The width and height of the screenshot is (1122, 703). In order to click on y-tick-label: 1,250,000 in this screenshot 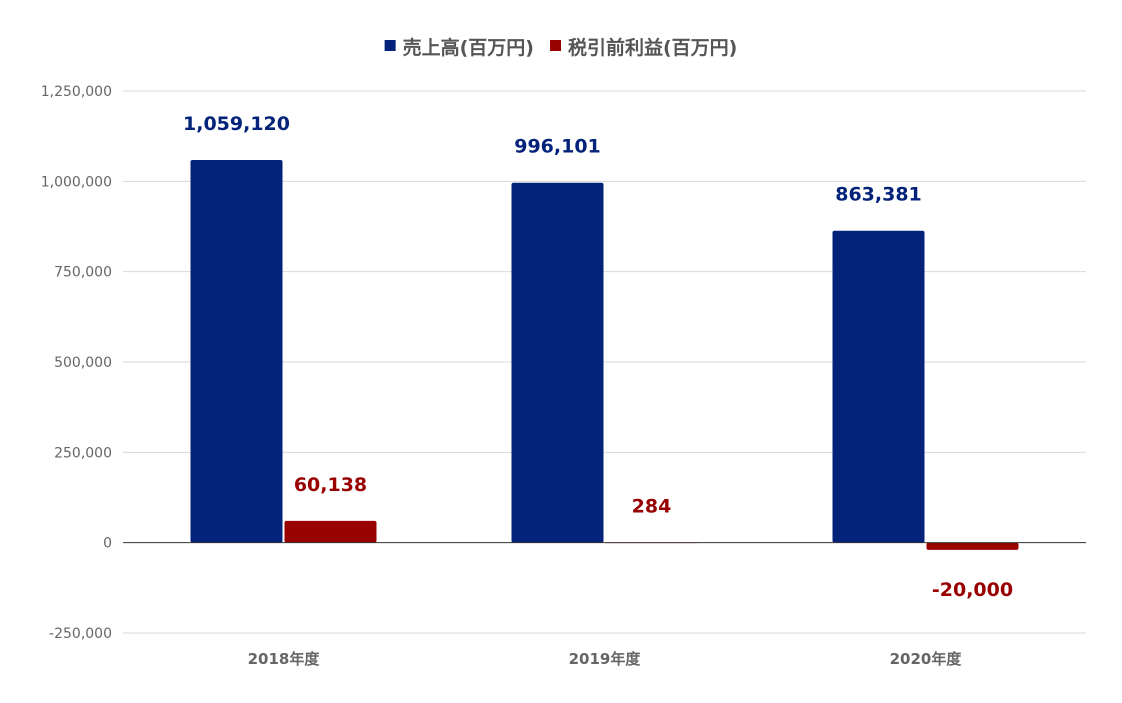, I will do `click(76, 92)`.